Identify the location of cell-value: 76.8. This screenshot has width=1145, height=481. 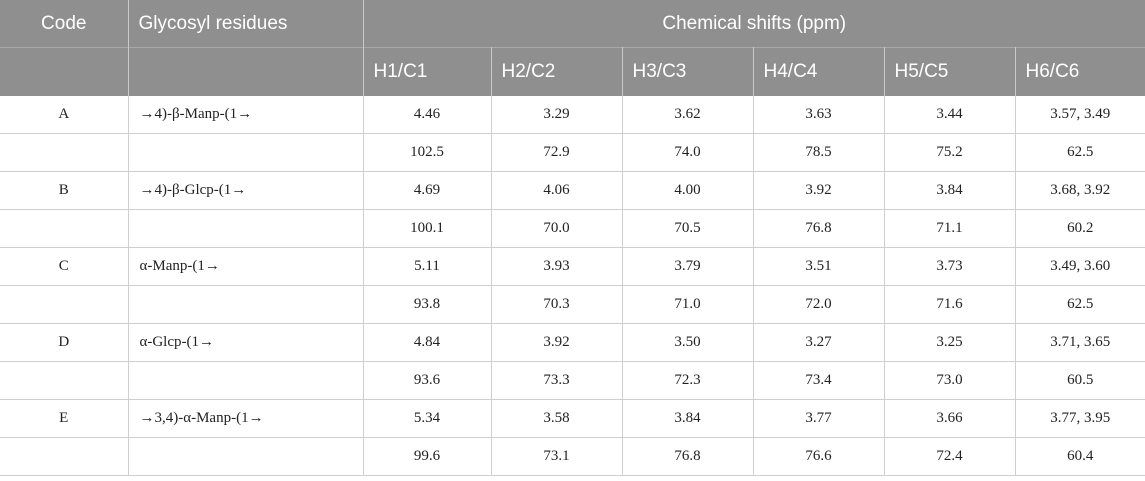
(687, 456).